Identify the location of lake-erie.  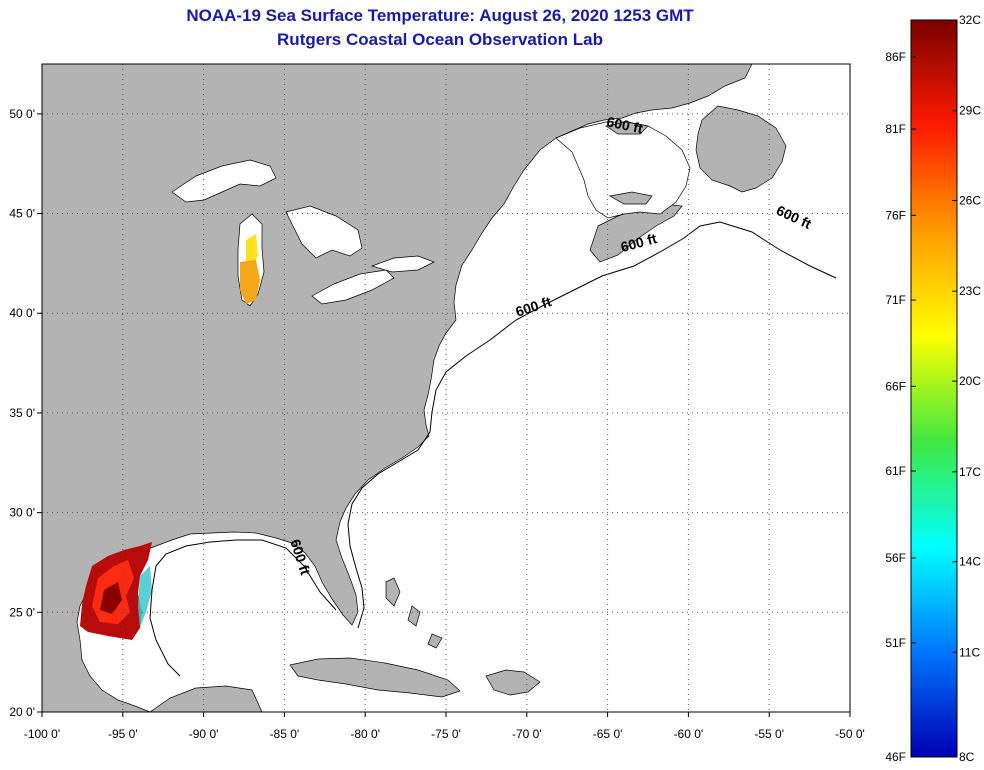
(353, 287).